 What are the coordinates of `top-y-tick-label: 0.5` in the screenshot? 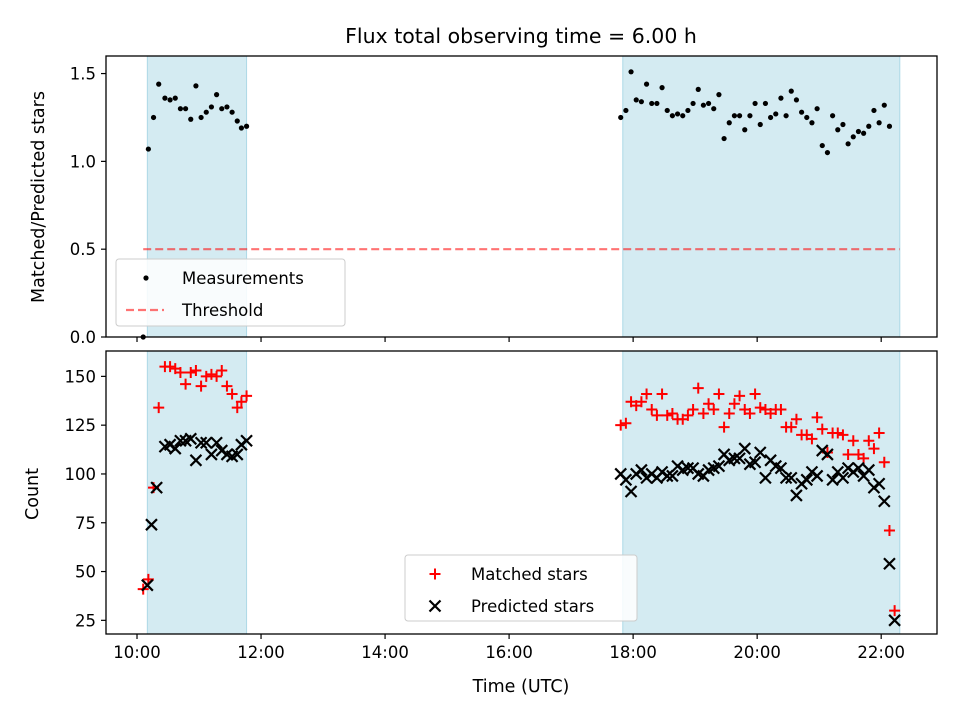 It's located at (83, 249).